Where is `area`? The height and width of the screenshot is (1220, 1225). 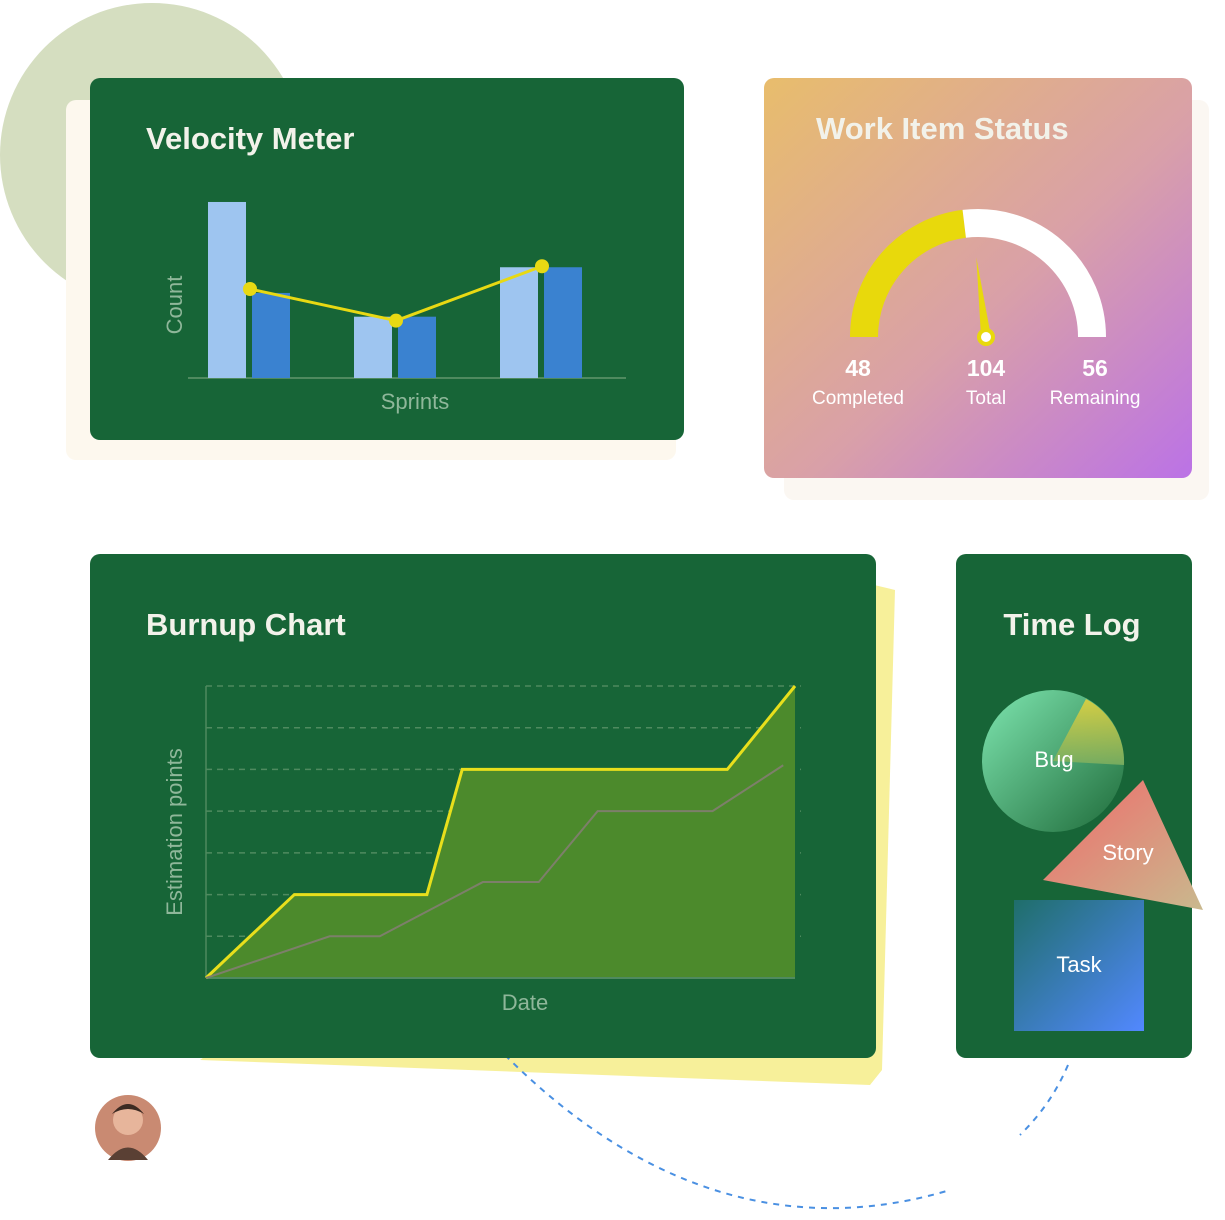
area is located at coordinates (500, 832).